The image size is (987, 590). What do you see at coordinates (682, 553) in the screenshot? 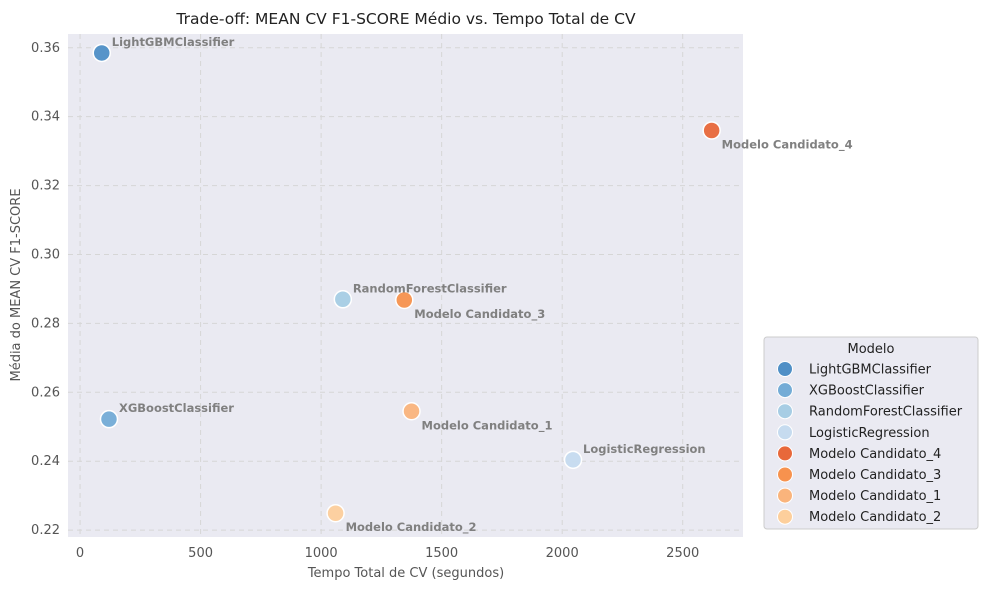
I see `x-tick-label: 2500` at bounding box center [682, 553].